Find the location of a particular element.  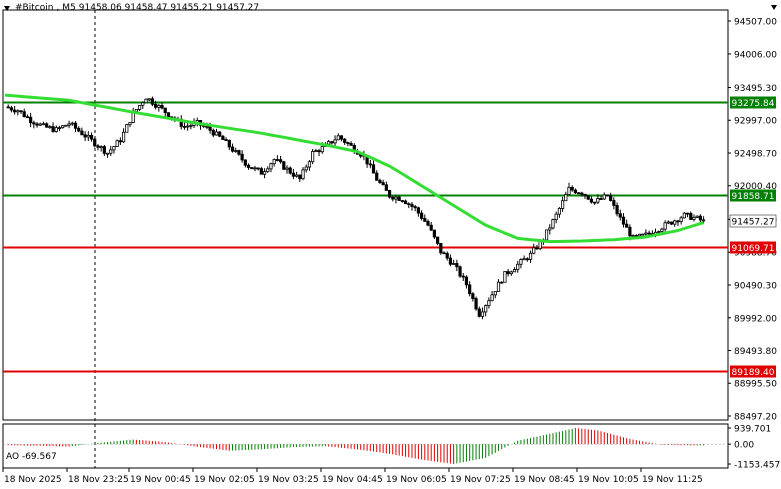

time-tick-label: 19 Nov 11:25 is located at coordinates (672, 480).